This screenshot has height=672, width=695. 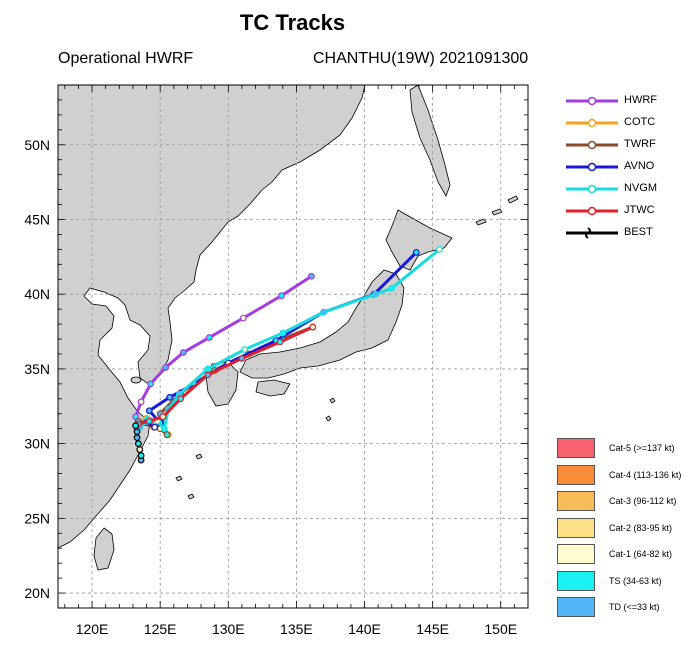 I want to click on intensity-label: TD (<=33 kt), so click(x=634, y=607).